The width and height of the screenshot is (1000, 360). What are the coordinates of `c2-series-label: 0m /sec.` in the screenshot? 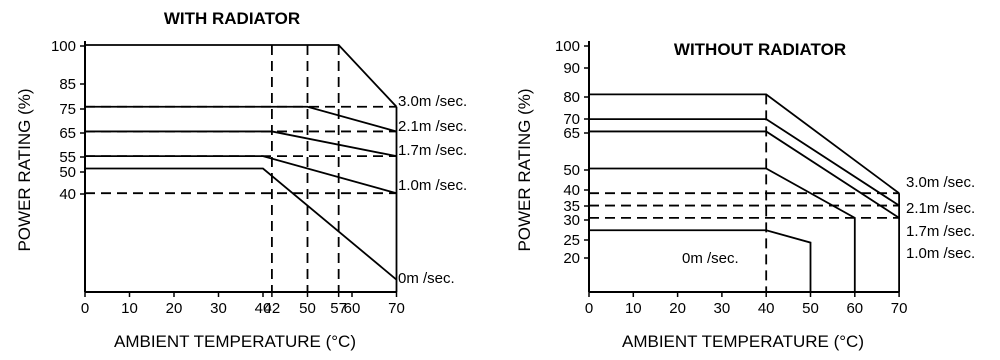 It's located at (710, 258).